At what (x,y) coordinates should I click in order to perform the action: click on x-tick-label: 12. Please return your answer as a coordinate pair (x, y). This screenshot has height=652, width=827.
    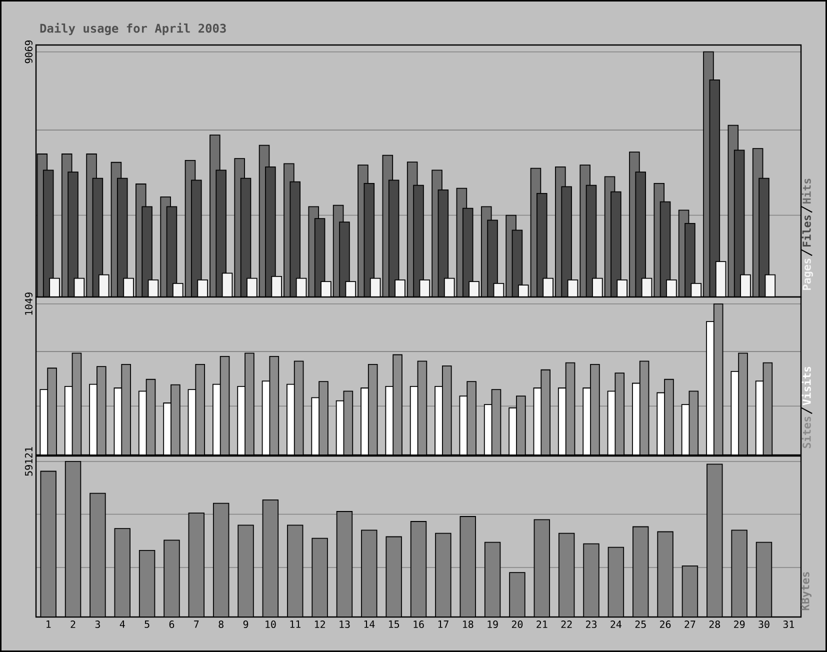
    Looking at the image, I should click on (320, 624).